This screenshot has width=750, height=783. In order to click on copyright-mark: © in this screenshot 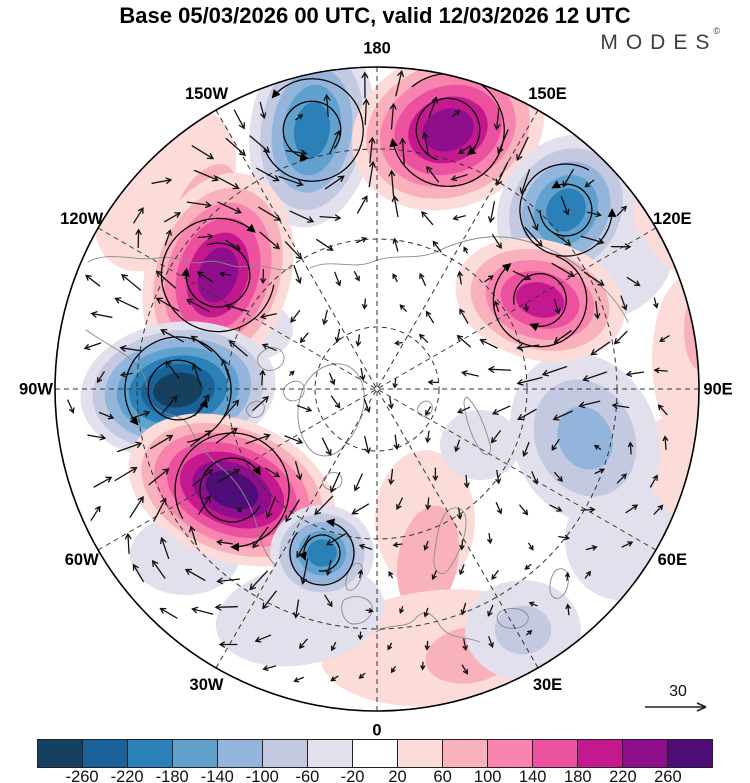, I will do `click(716, 31)`.